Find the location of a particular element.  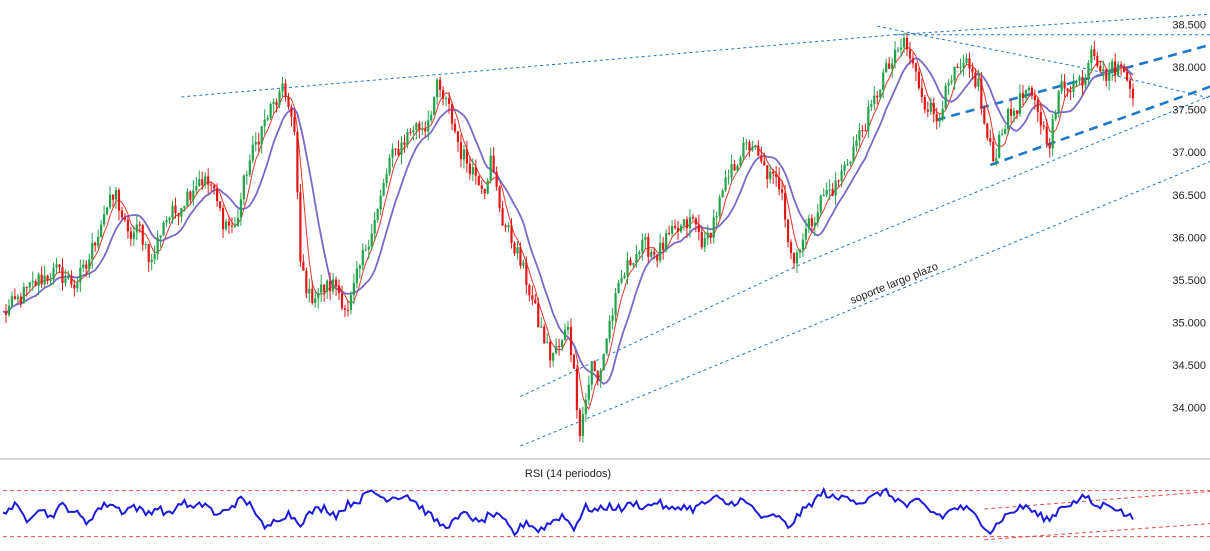

y-tick-label: 37.000 is located at coordinates (1189, 153).